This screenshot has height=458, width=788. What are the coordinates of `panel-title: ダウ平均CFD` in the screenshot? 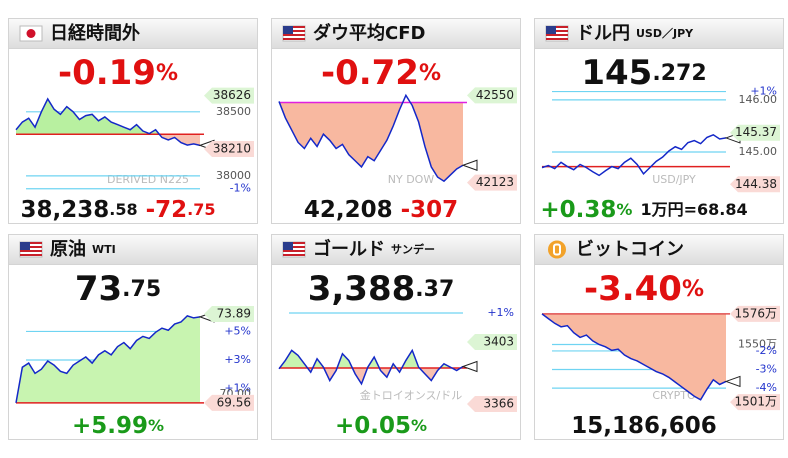 It's located at (369, 33).